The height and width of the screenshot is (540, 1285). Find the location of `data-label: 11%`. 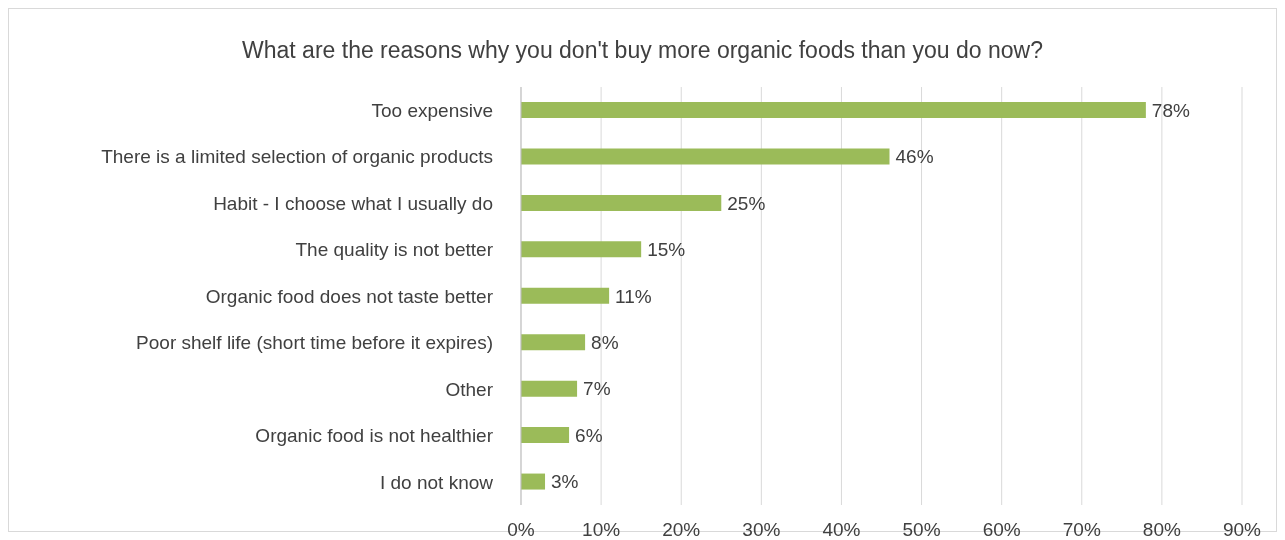

data-label: 11% is located at coordinates (633, 296).